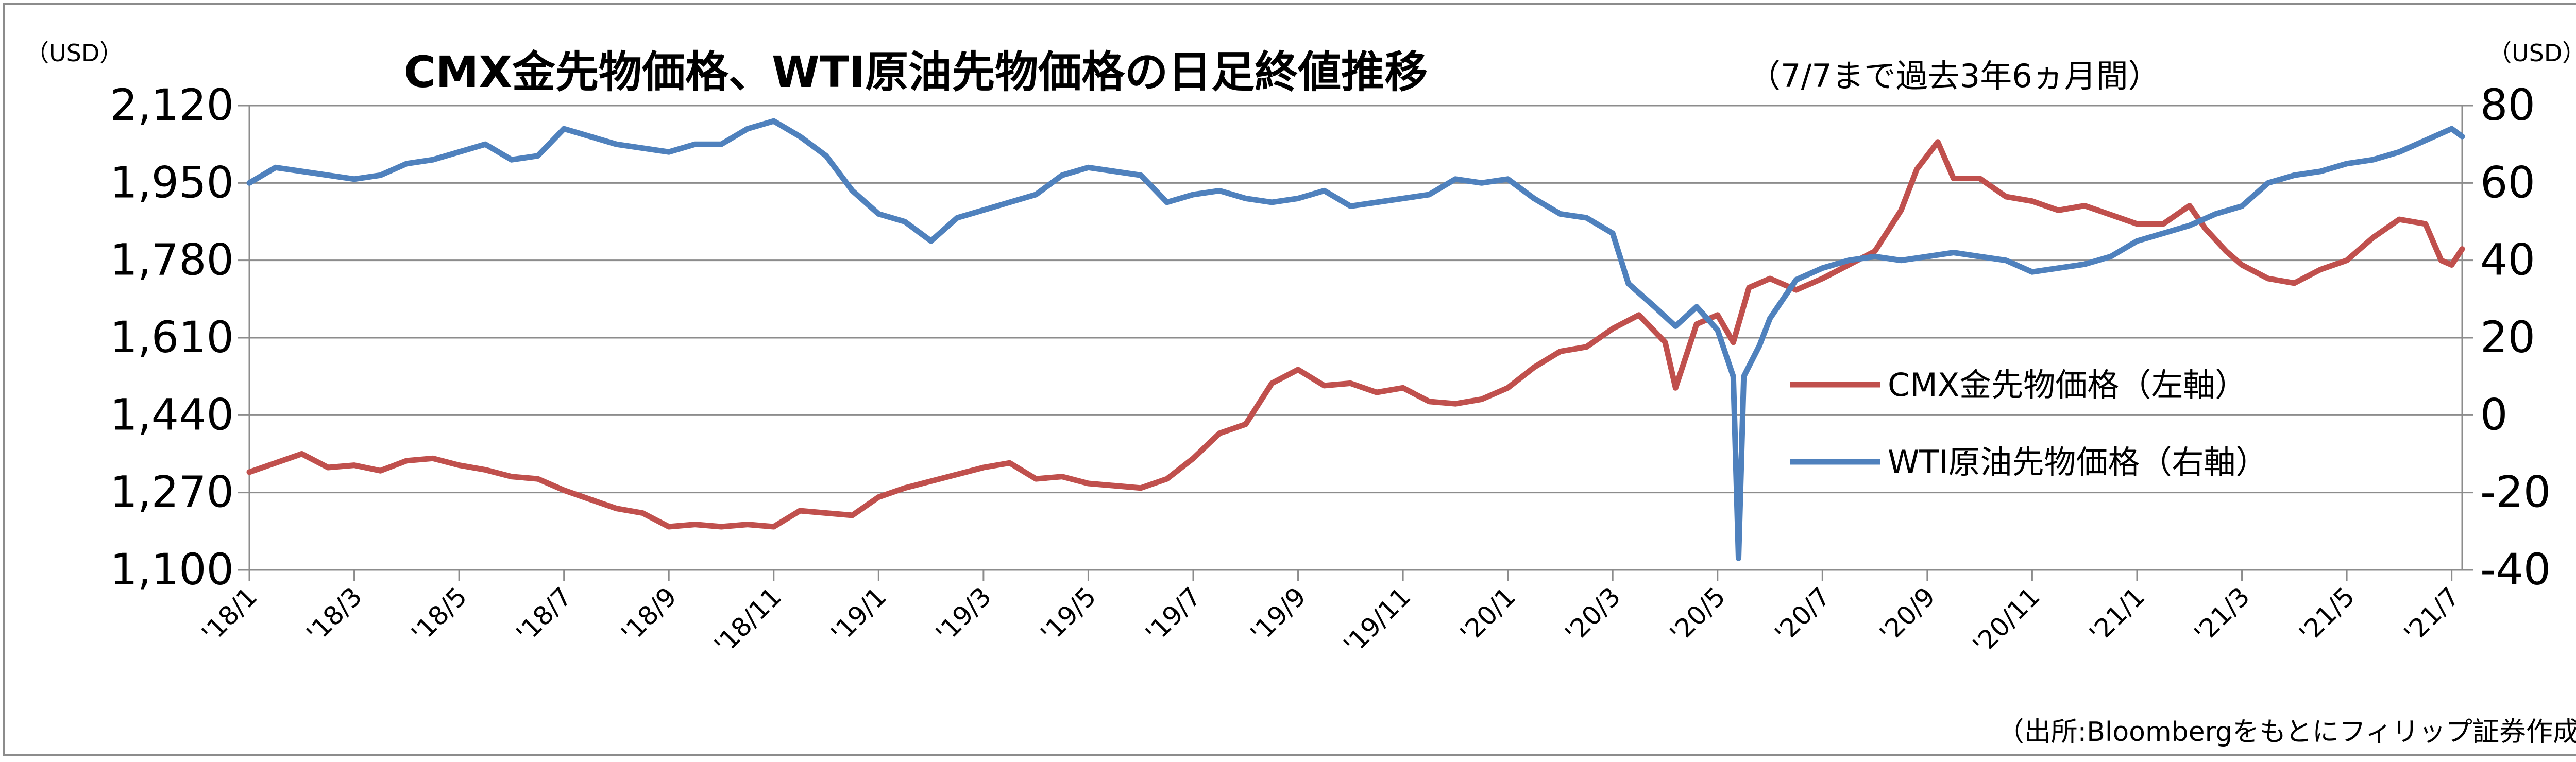  What do you see at coordinates (2515, 492) in the screenshot?
I see `right-y-tick-label: -20` at bounding box center [2515, 492].